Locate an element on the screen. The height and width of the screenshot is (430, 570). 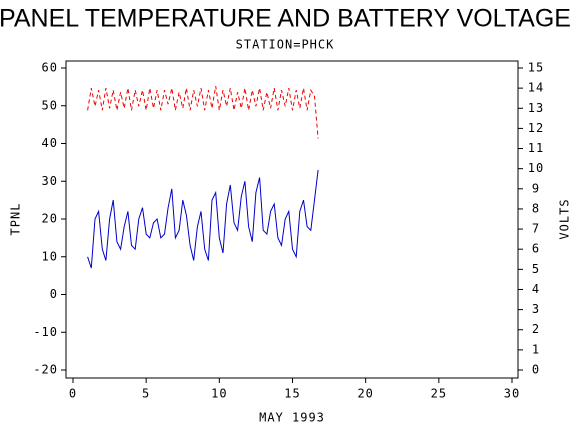
y2-tick-label: 15 is located at coordinates (536, 68).